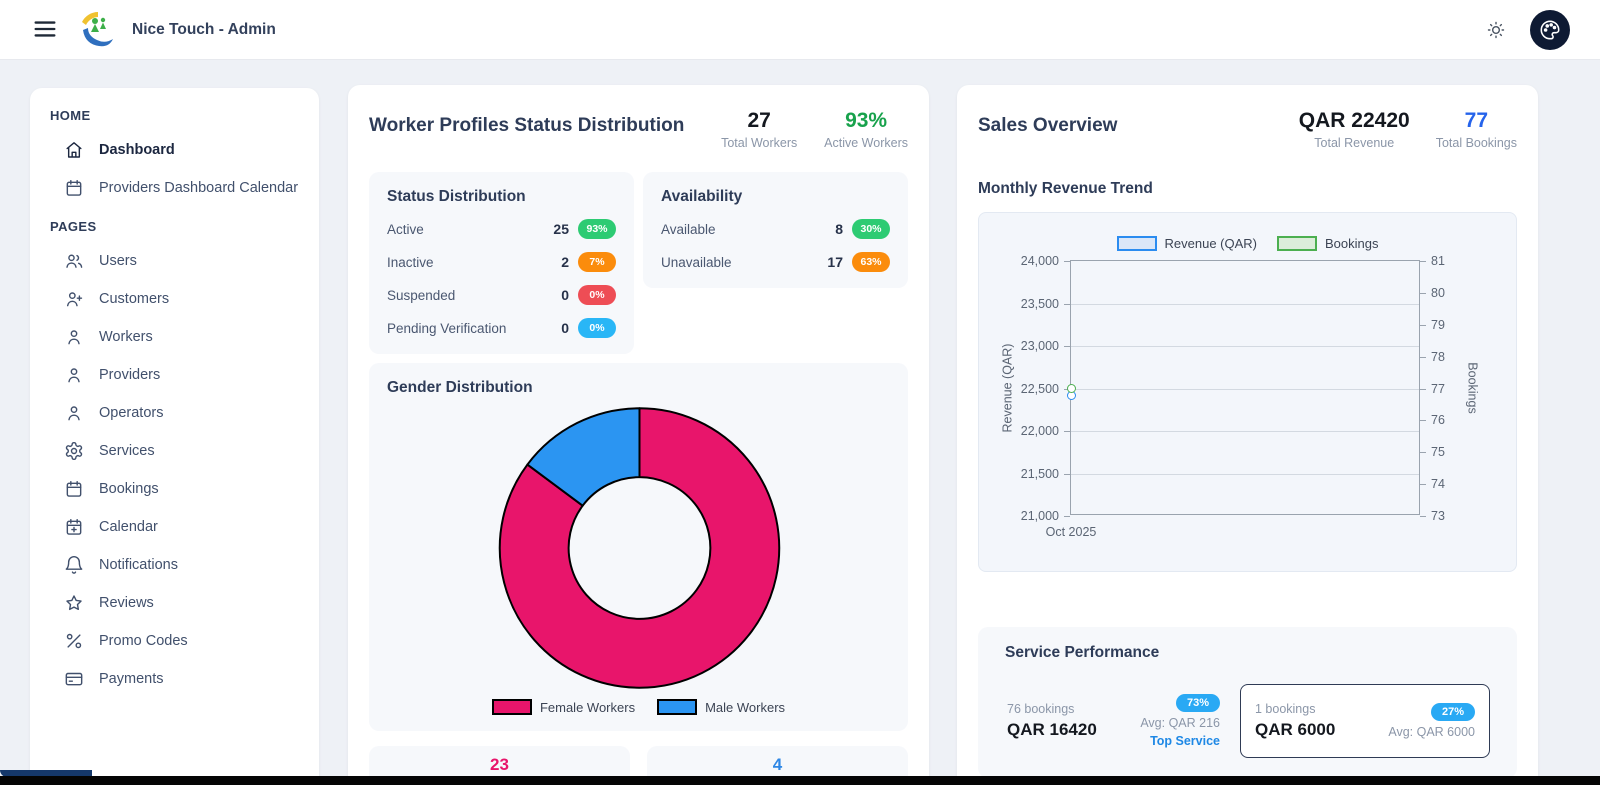 The width and height of the screenshot is (1600, 785). Describe the element at coordinates (174, 603) in the screenshot. I see `sidebar-item-reviews: Reviews` at that location.